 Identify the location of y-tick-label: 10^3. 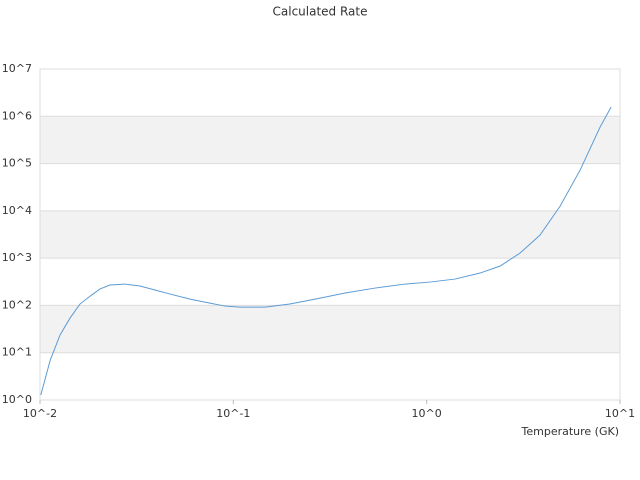
(17, 257).